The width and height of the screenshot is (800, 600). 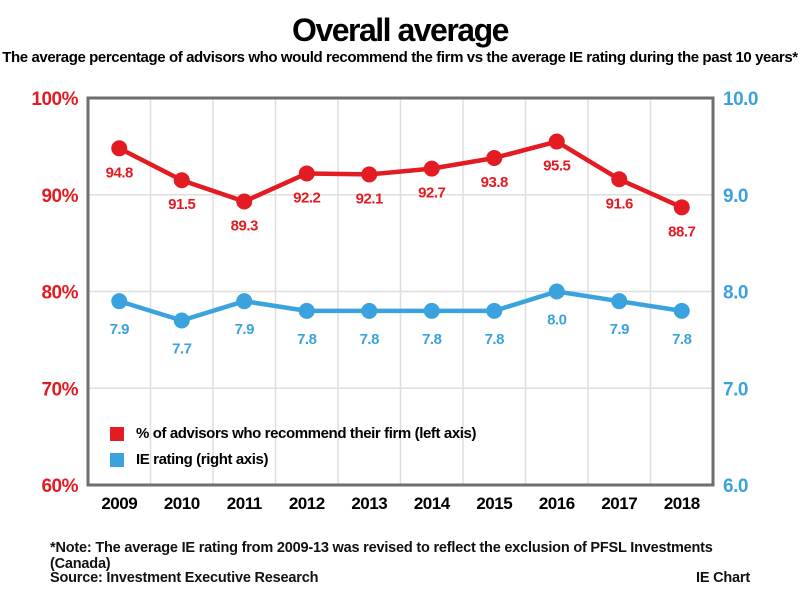 What do you see at coordinates (306, 197) in the screenshot?
I see `red-series-data-label: 92.2` at bounding box center [306, 197].